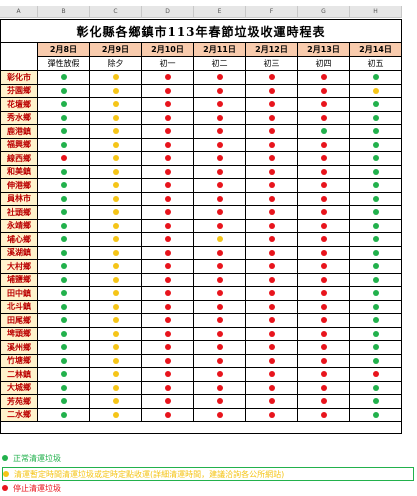  I want to click on corner-cell, so click(19, 57).